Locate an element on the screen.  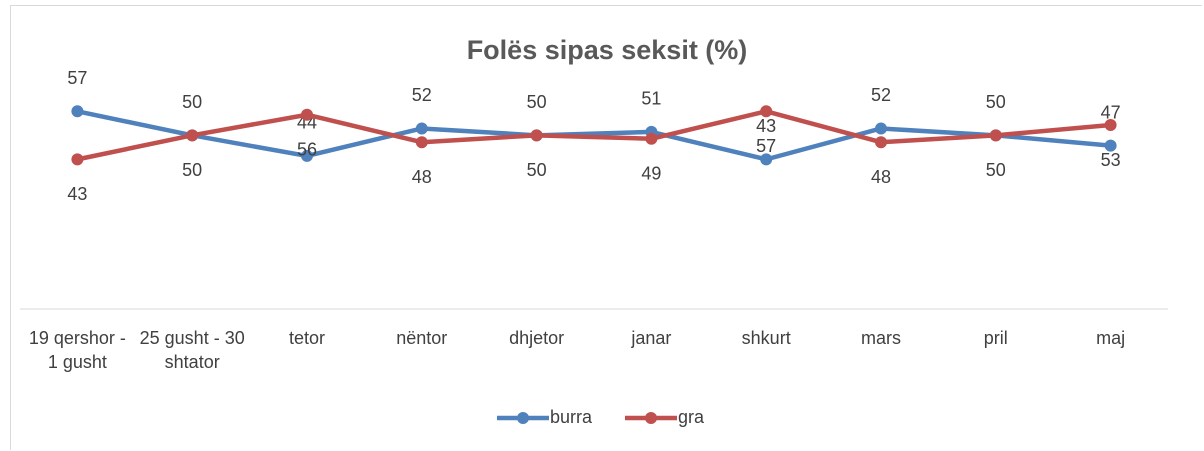
legend-label: burra is located at coordinates (571, 417).